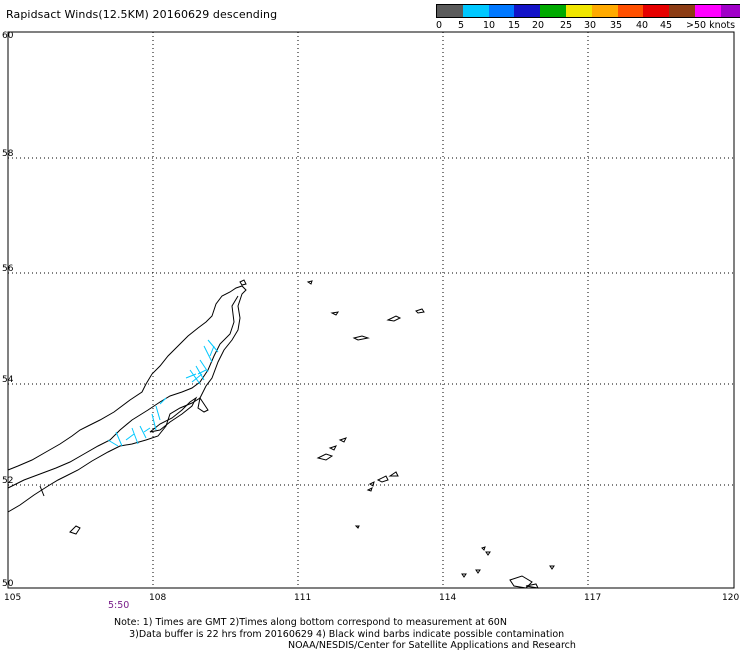  Describe the element at coordinates (616, 25) in the screenshot. I see `legend-label: 35` at that location.